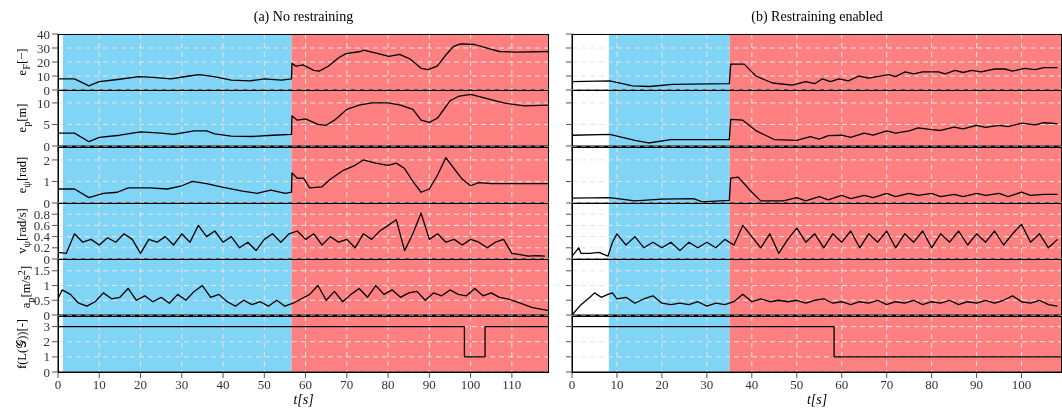 The width and height of the screenshot is (1062, 414). What do you see at coordinates (46, 125) in the screenshot?
I see `y-tick-label: 5` at bounding box center [46, 125].